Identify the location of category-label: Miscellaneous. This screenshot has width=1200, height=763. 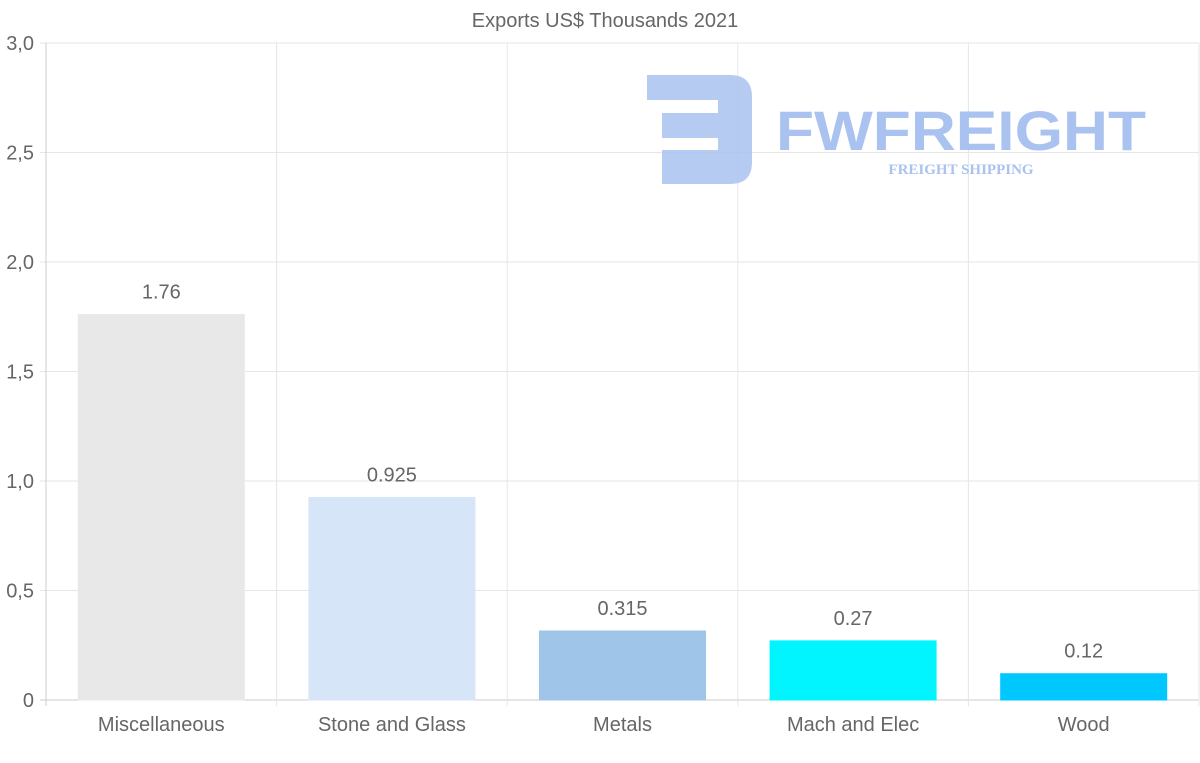
(161, 725).